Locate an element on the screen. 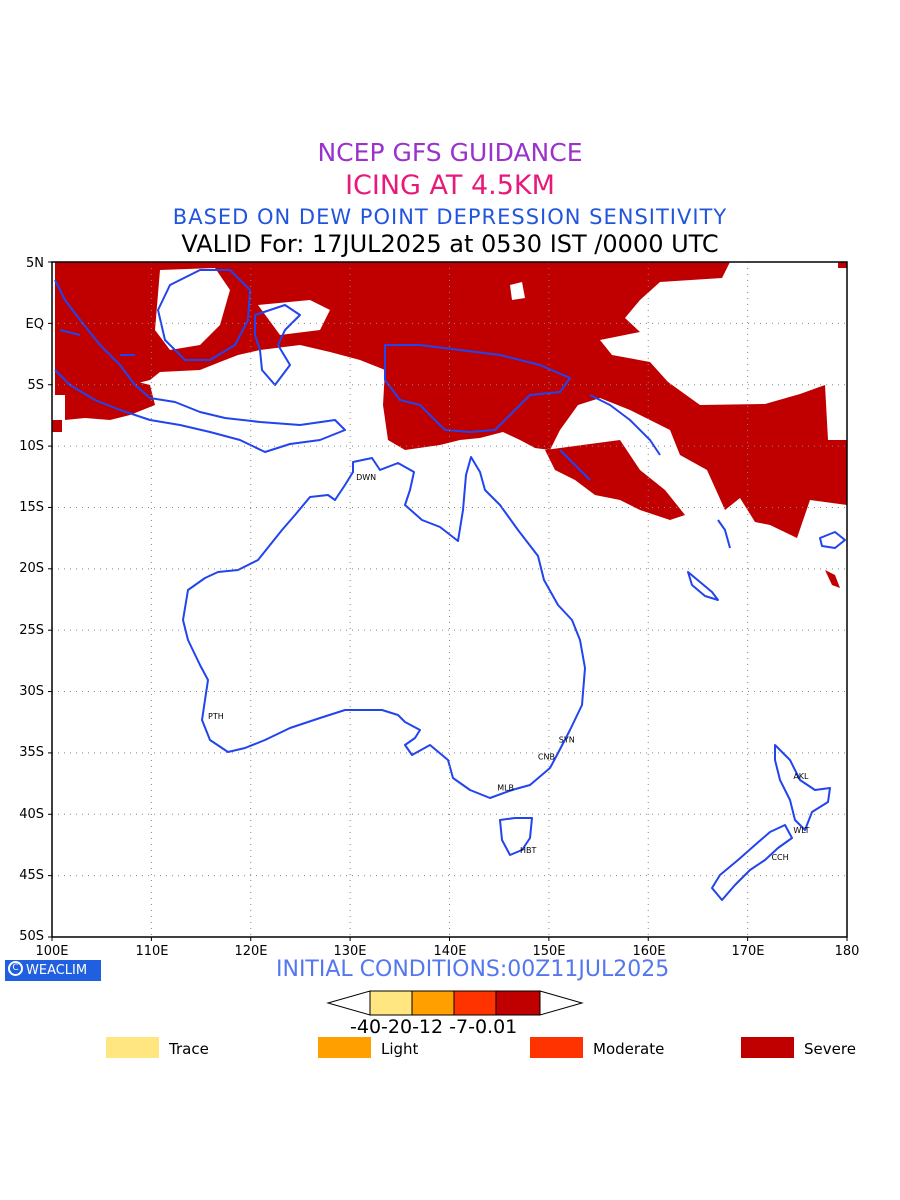  lat-label: 10S is located at coordinates (31, 446).